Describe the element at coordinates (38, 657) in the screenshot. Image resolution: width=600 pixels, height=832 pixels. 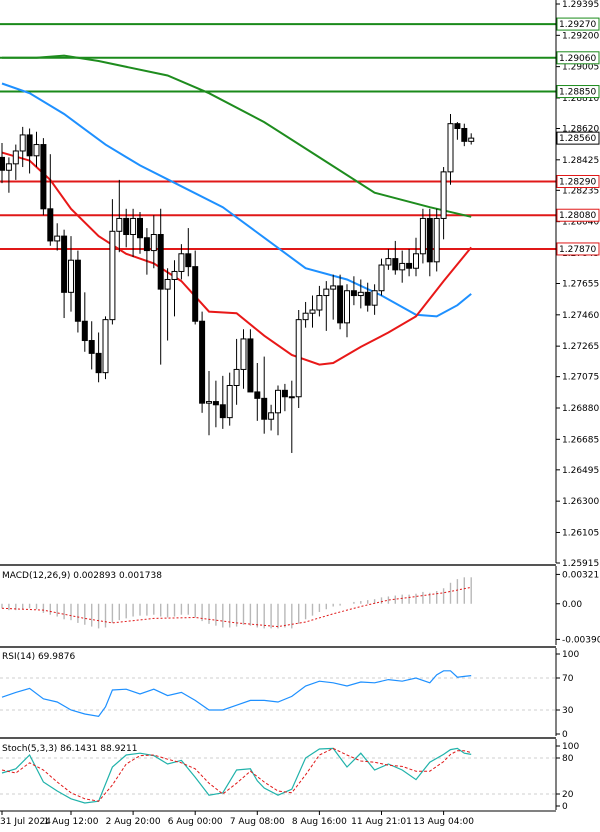
I see `rsi-label: RSI(14) 69.9876` at that location.